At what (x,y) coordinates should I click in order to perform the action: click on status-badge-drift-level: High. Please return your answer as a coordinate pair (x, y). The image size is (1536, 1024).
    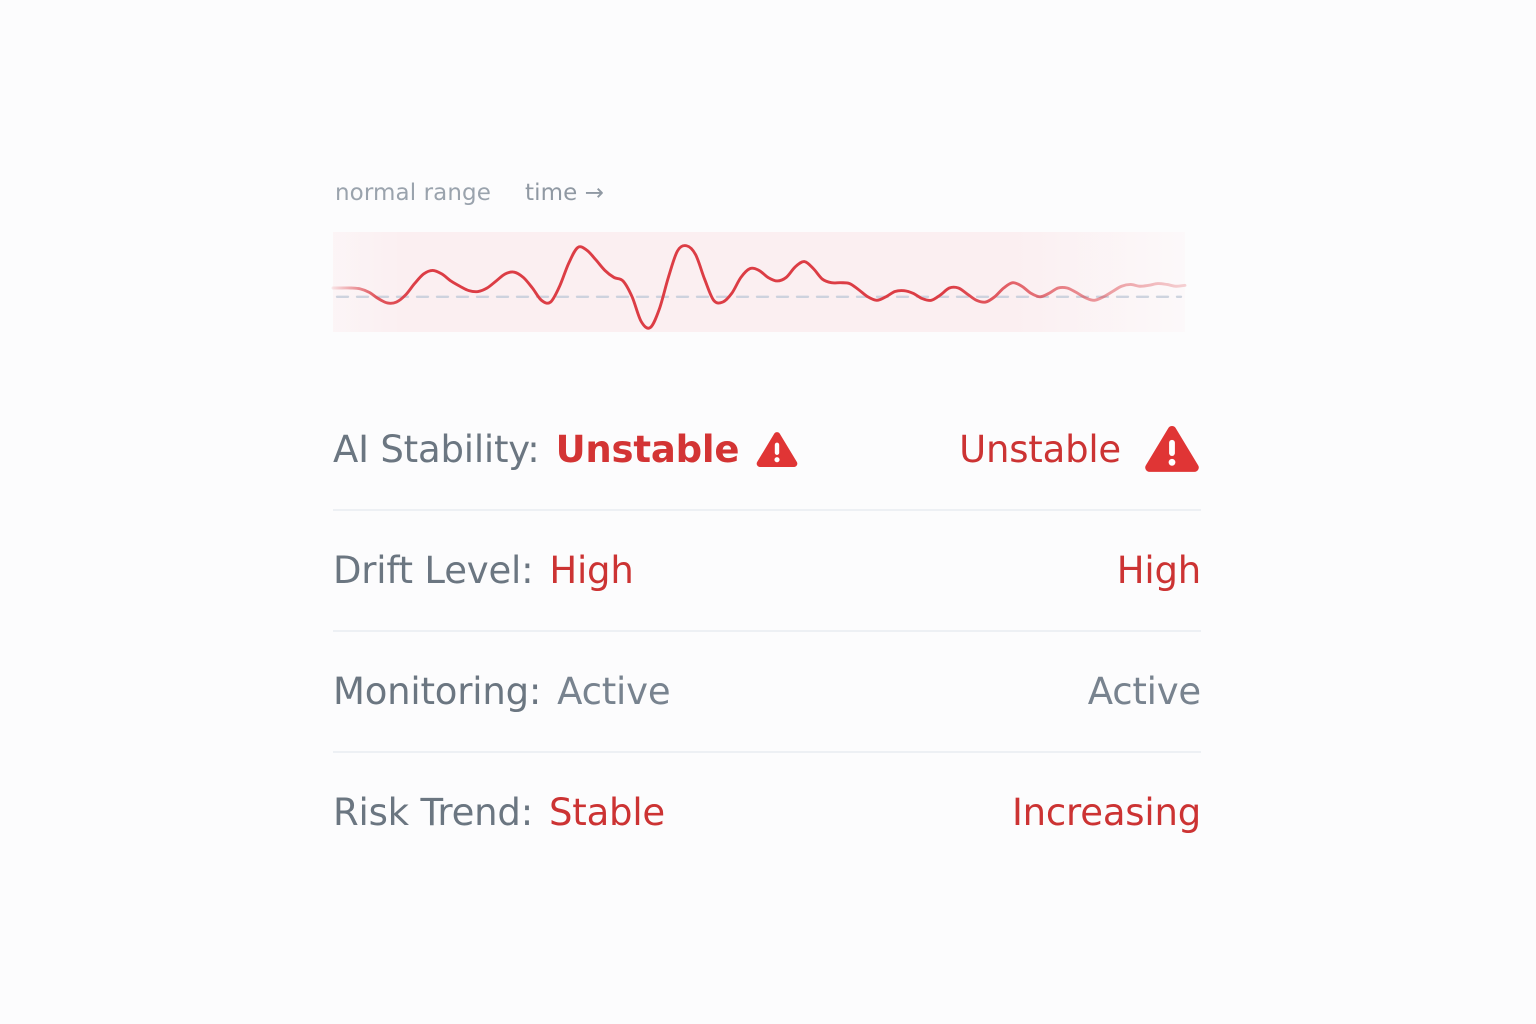
    Looking at the image, I should click on (1158, 570).